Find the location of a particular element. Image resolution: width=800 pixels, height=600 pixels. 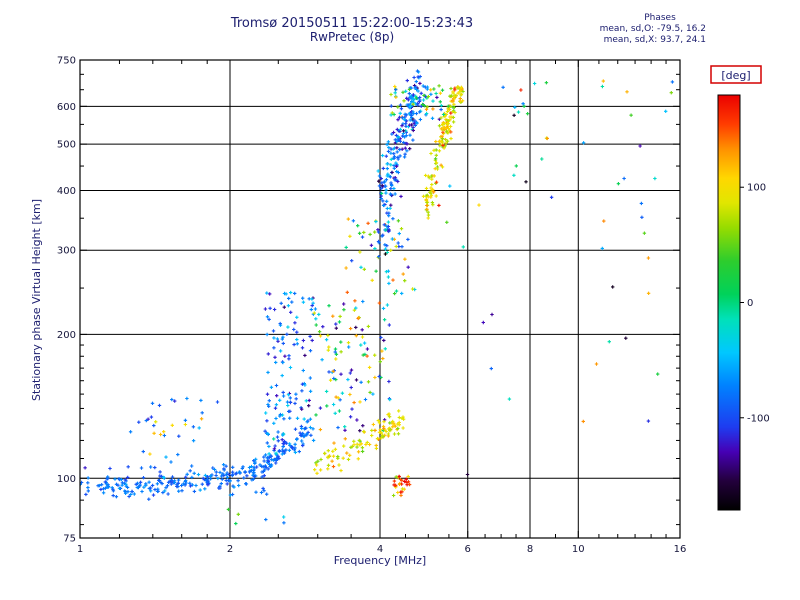

y-tick-label: 600 is located at coordinates (66, 107).